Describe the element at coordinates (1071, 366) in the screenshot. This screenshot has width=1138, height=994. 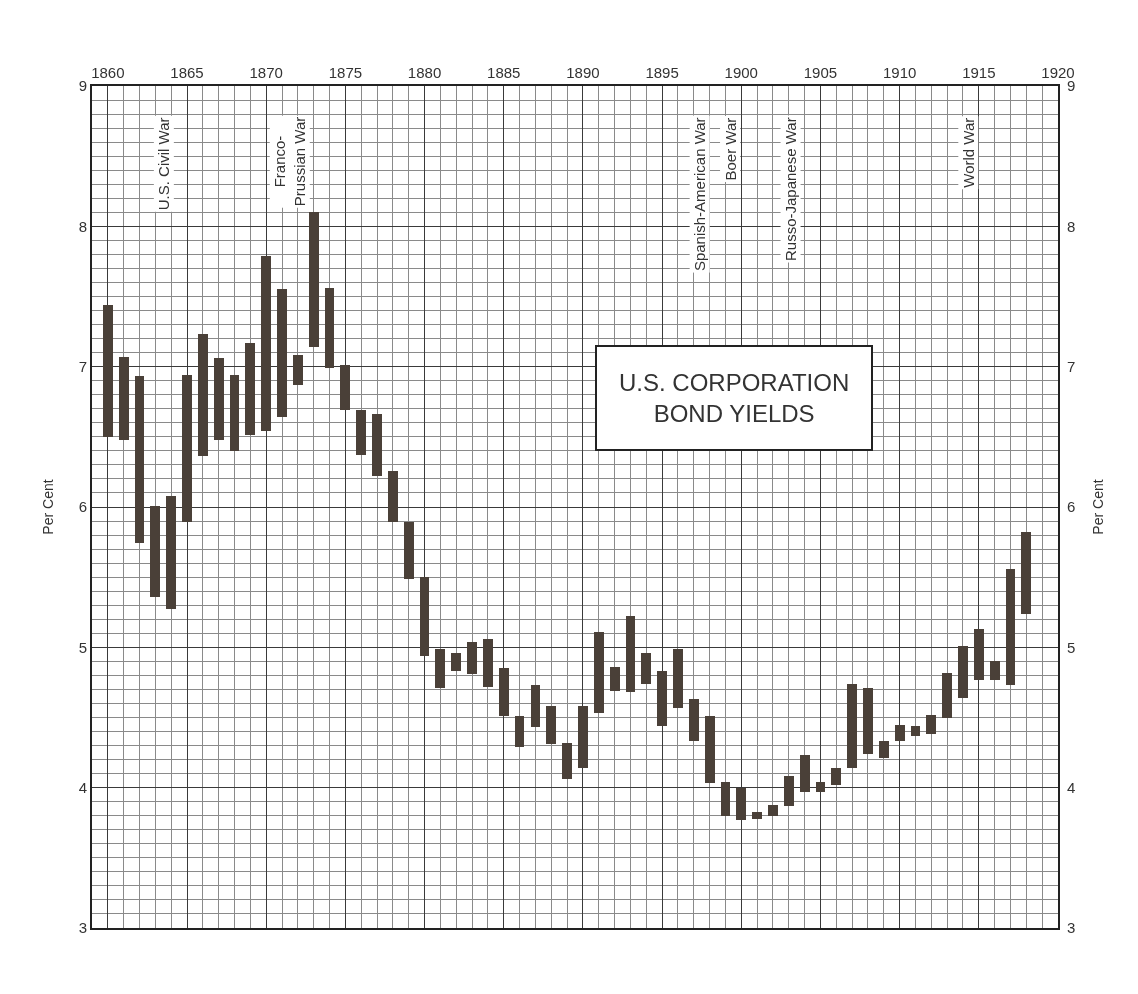
I see `y2-tick-label: 7` at that location.